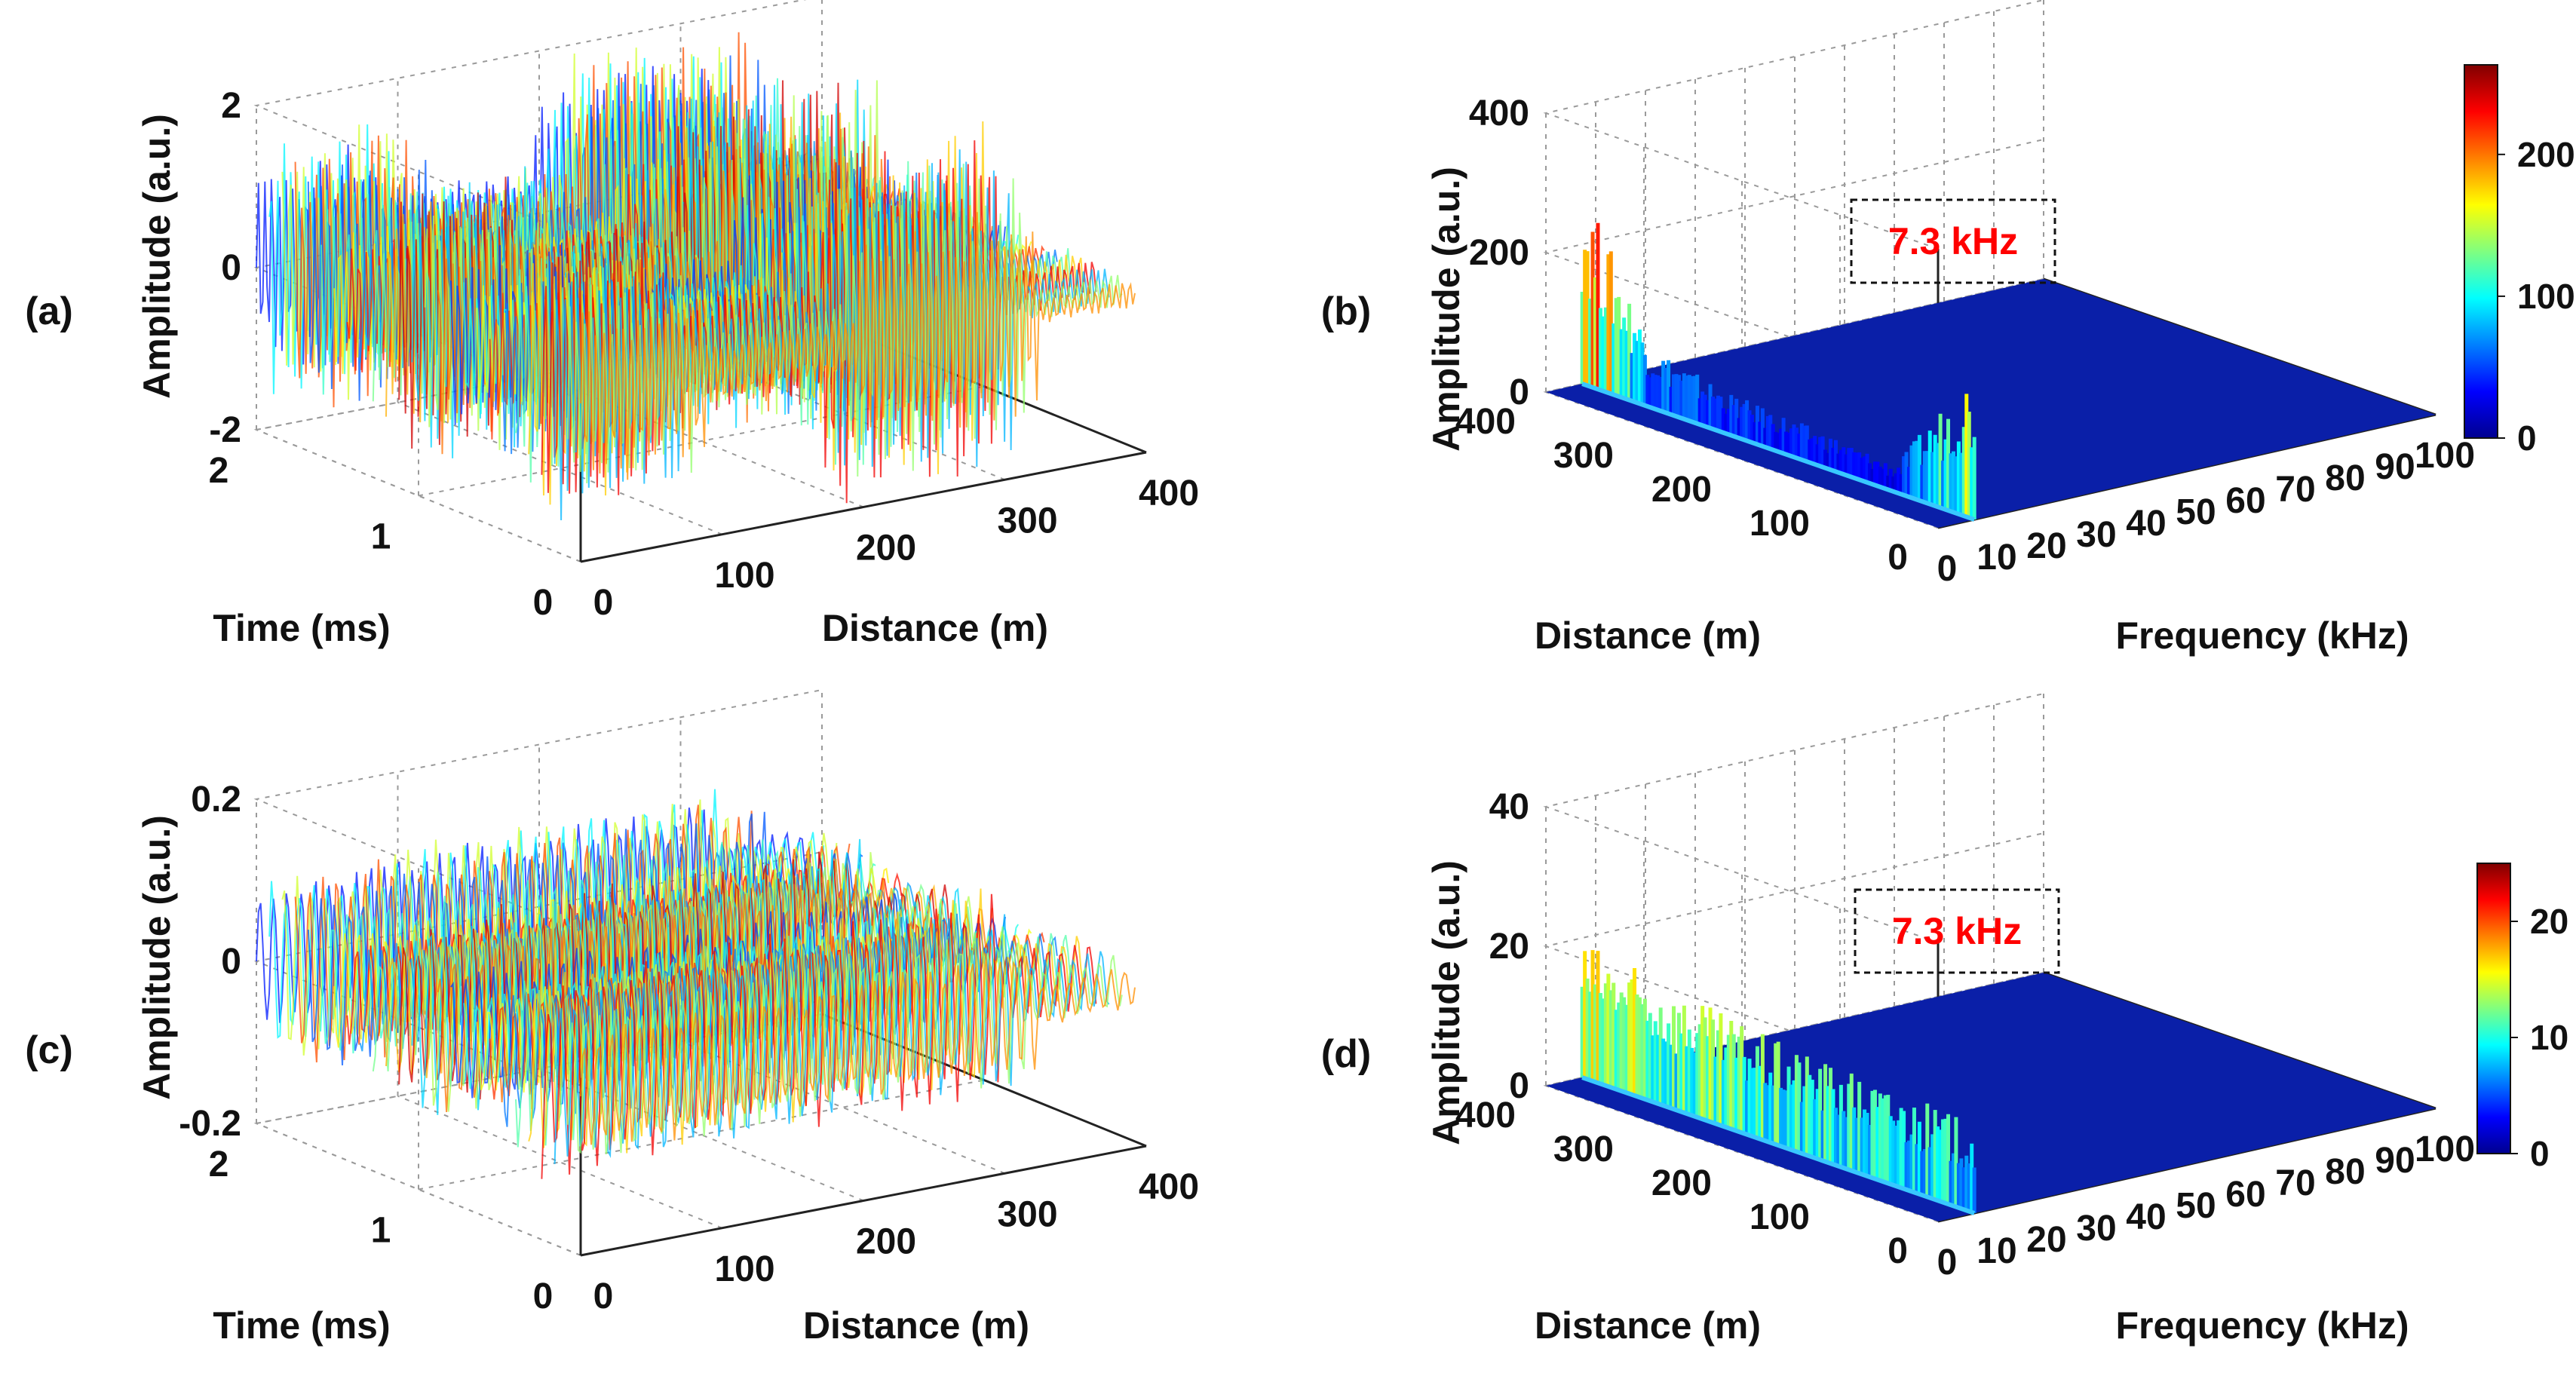 The height and width of the screenshot is (1376, 2576). What do you see at coordinates (2549, 921) in the screenshot?
I see `colorbar-tick-label: 20` at bounding box center [2549, 921].